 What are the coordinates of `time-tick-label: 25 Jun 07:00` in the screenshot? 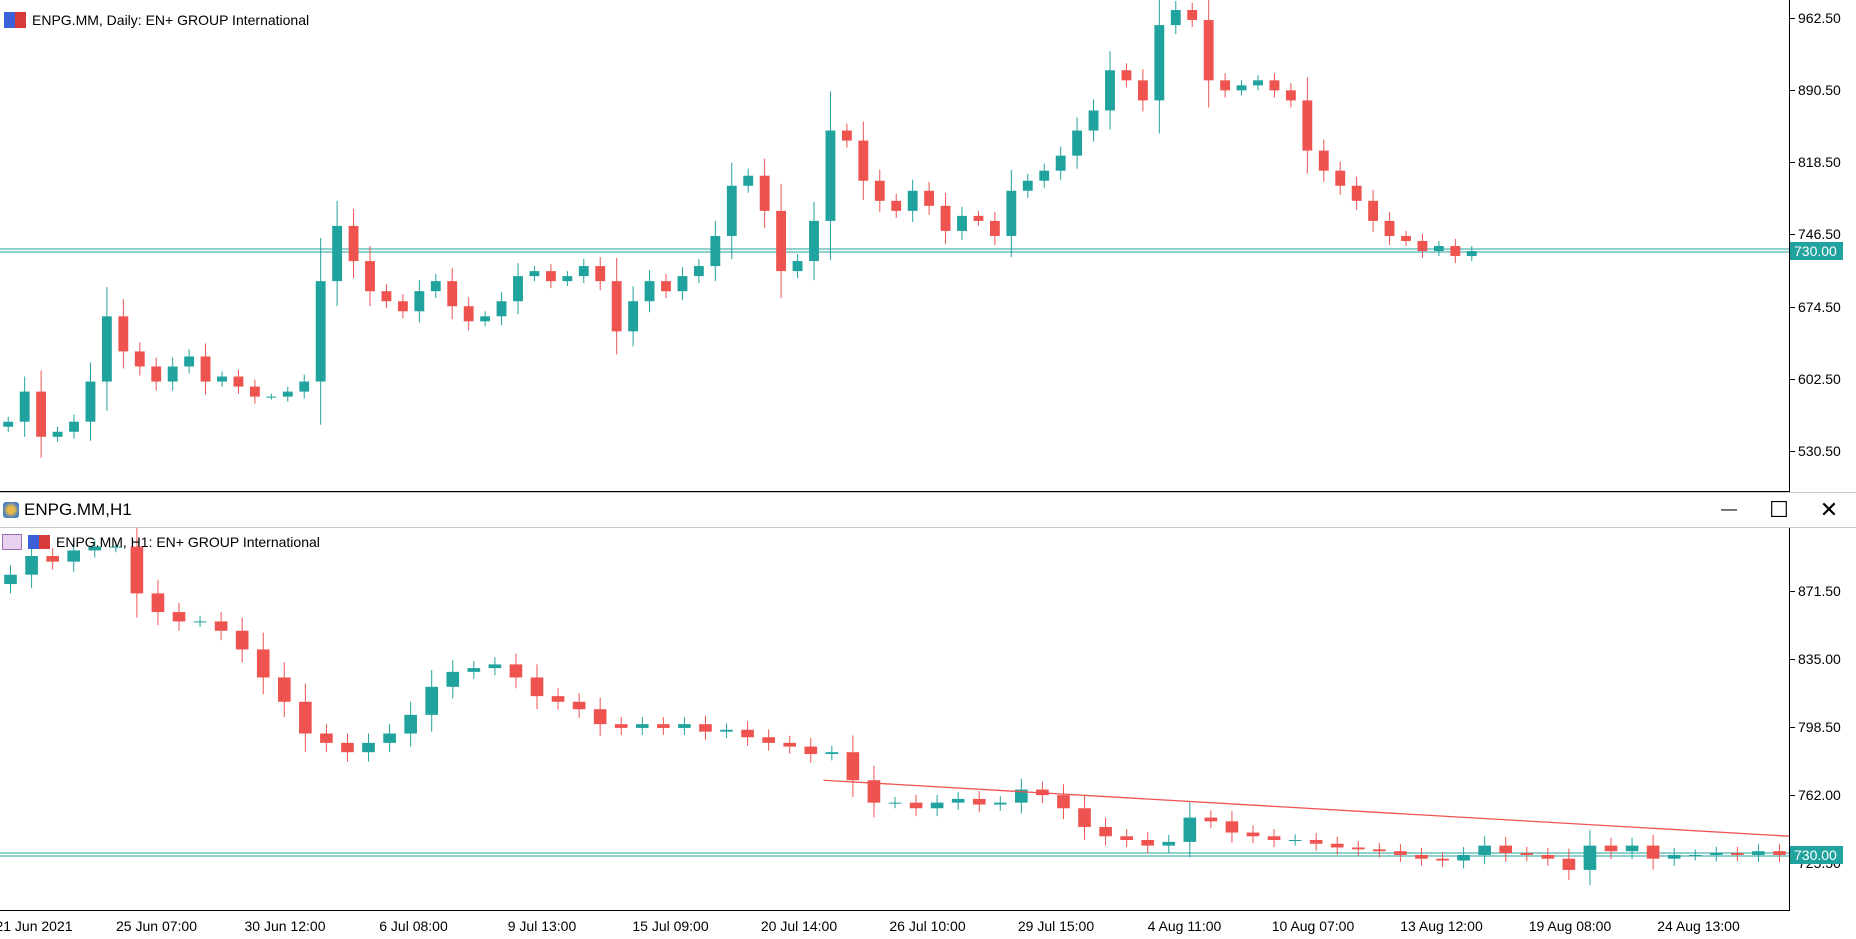 It's located at (156, 926).